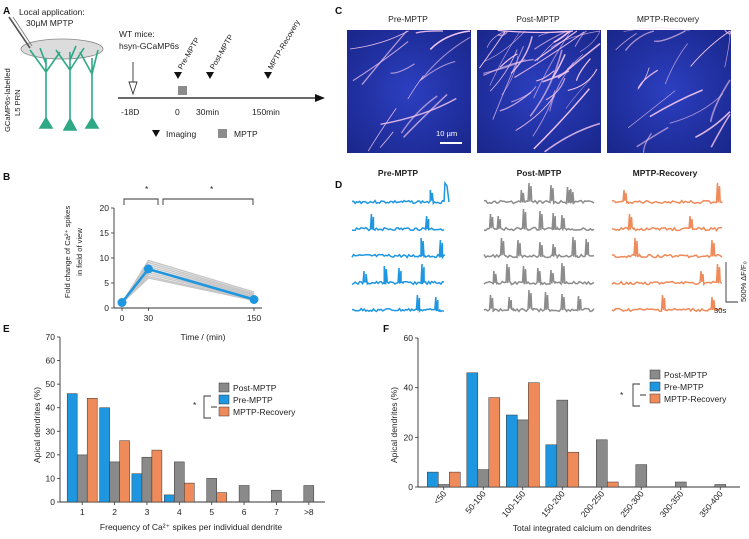 This screenshot has height=539, width=749. What do you see at coordinates (409, 338) in the screenshot?
I see `bar-ytick-label: 60` at bounding box center [409, 338].